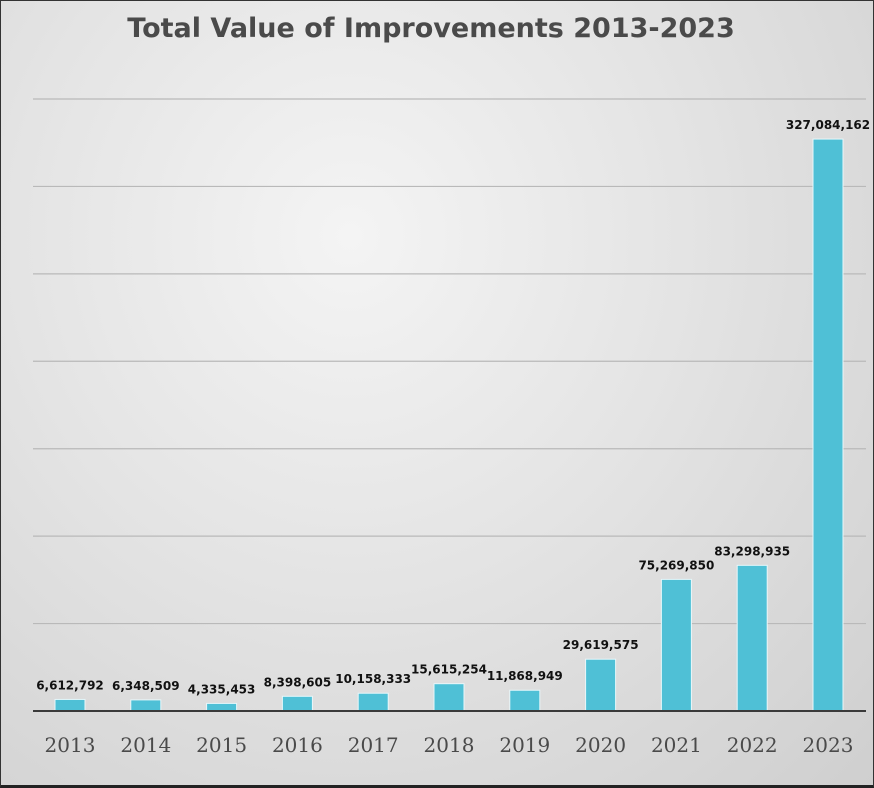 This screenshot has height=788, width=874. What do you see at coordinates (828, 125) in the screenshot?
I see `data-label-2023: 327,084,162` at bounding box center [828, 125].